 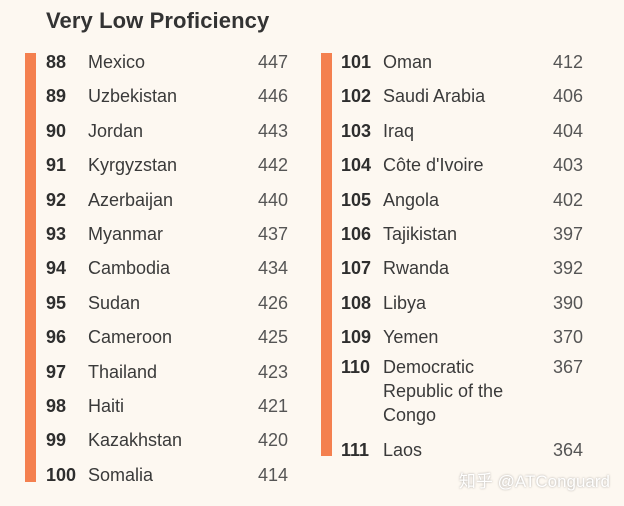 I want to click on ranking-row: 106 Tajikistan 397, so click(x=462, y=234).